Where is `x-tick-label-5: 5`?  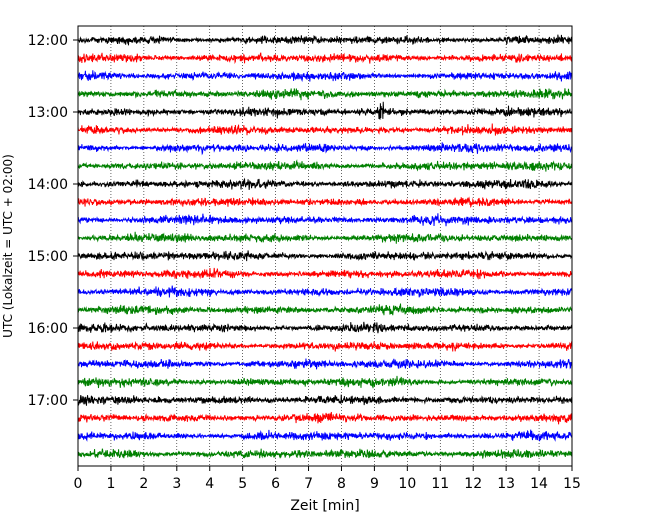 x-tick-label-5: 5 is located at coordinates (242, 484).